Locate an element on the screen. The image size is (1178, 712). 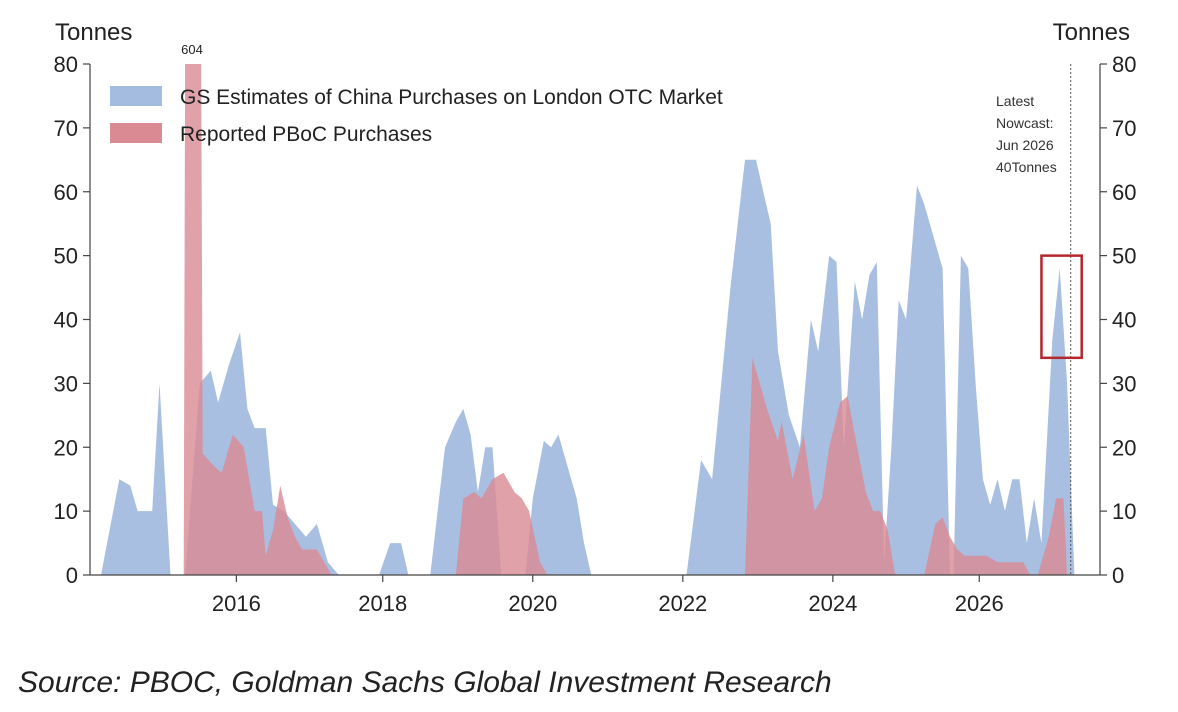
left-tick-label: 0 is located at coordinates (72, 575).